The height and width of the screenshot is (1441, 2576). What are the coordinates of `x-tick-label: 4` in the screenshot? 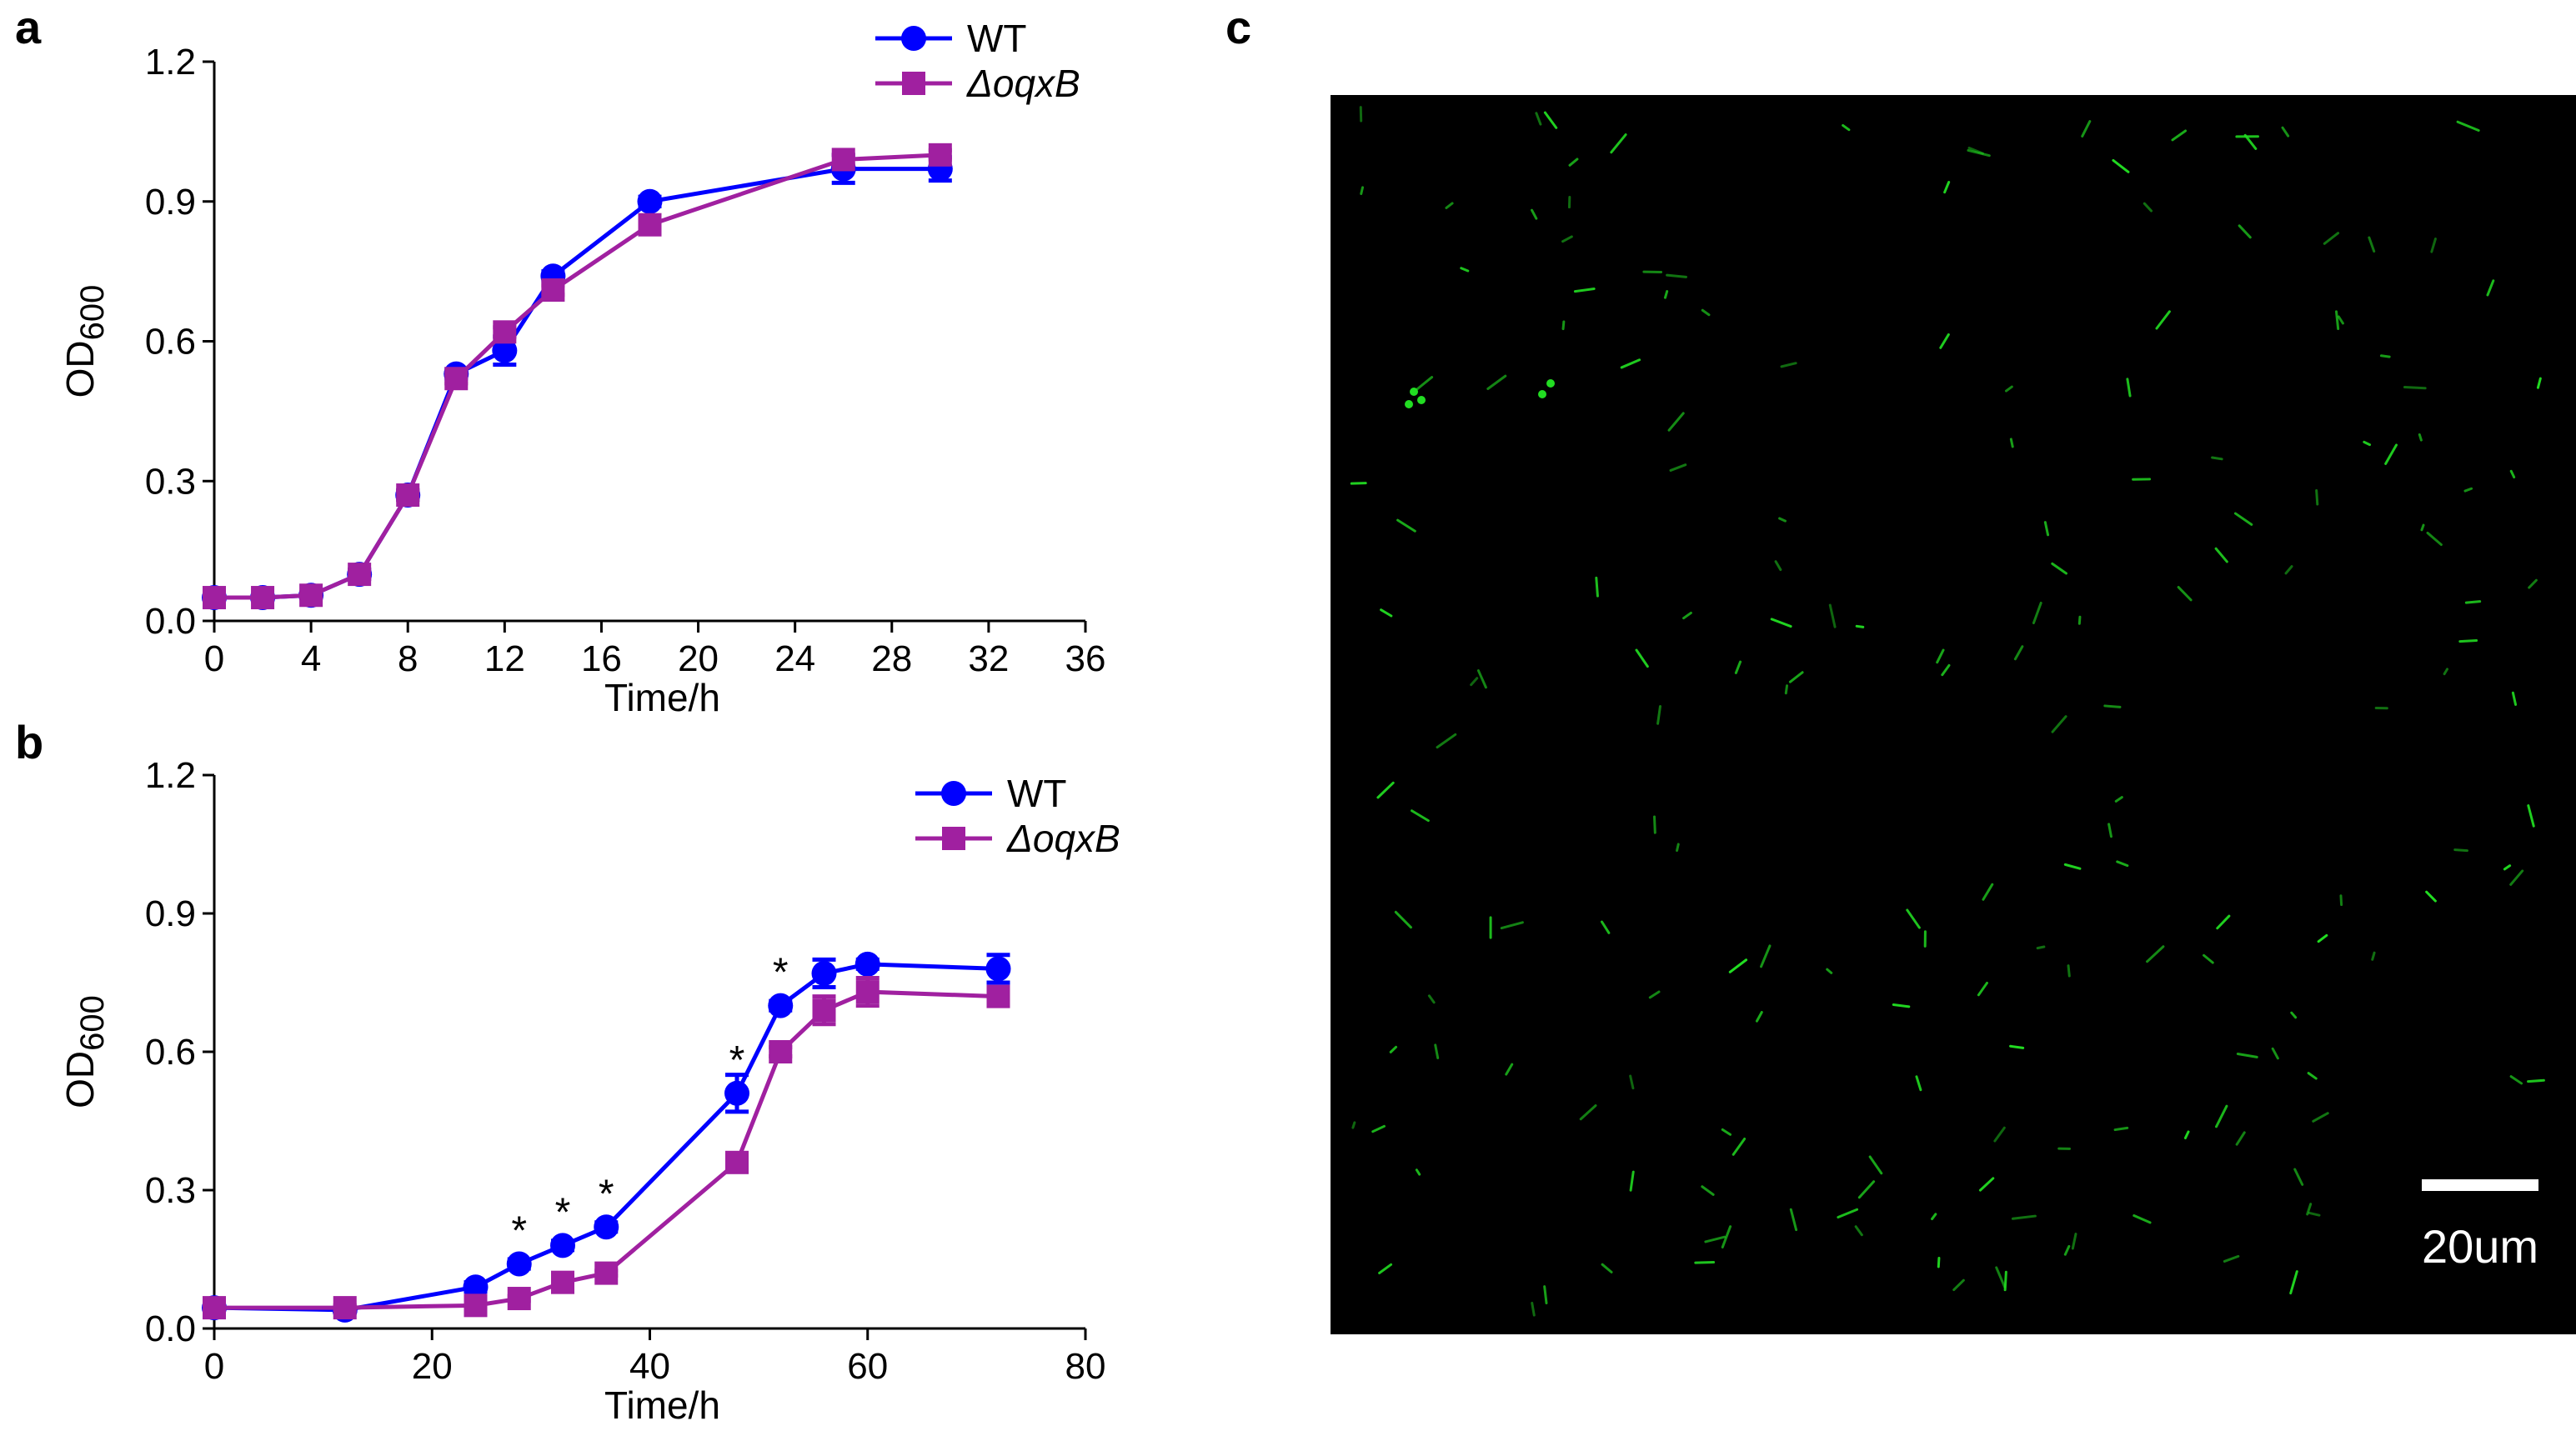 It's located at (311, 658).